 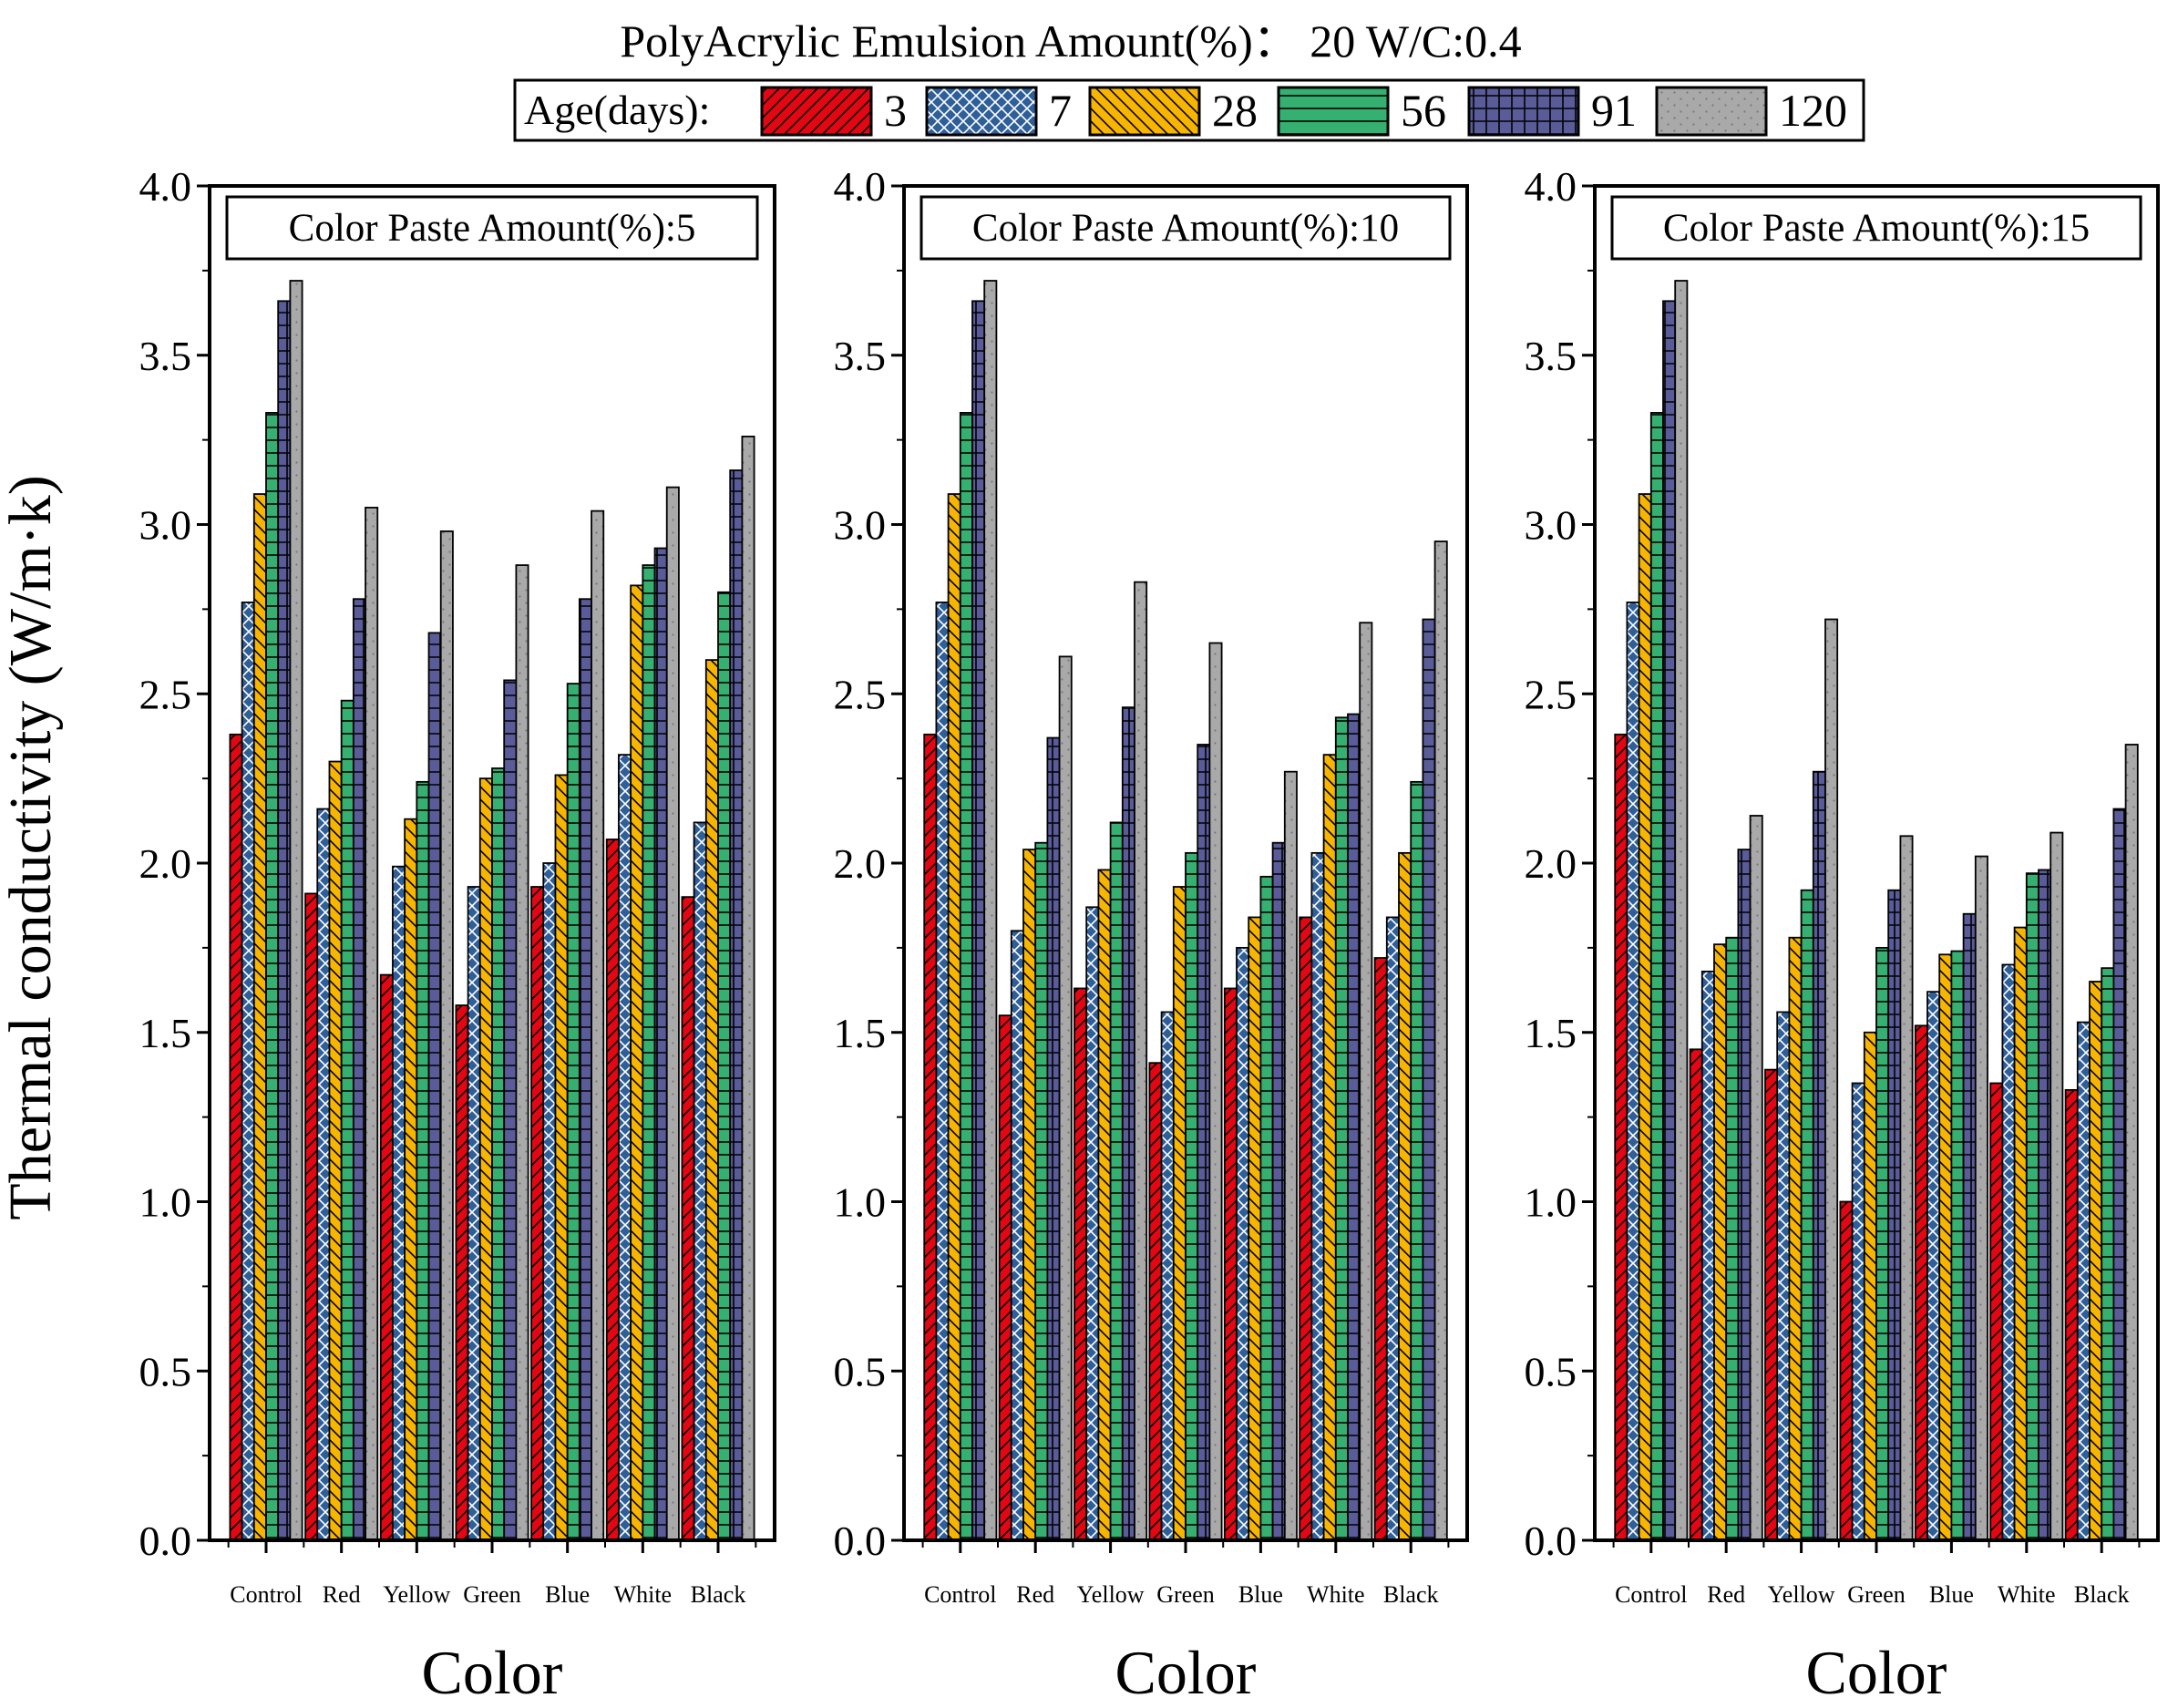 What do you see at coordinates (1235, 110) in the screenshot?
I see `legend-label-28: 28` at bounding box center [1235, 110].